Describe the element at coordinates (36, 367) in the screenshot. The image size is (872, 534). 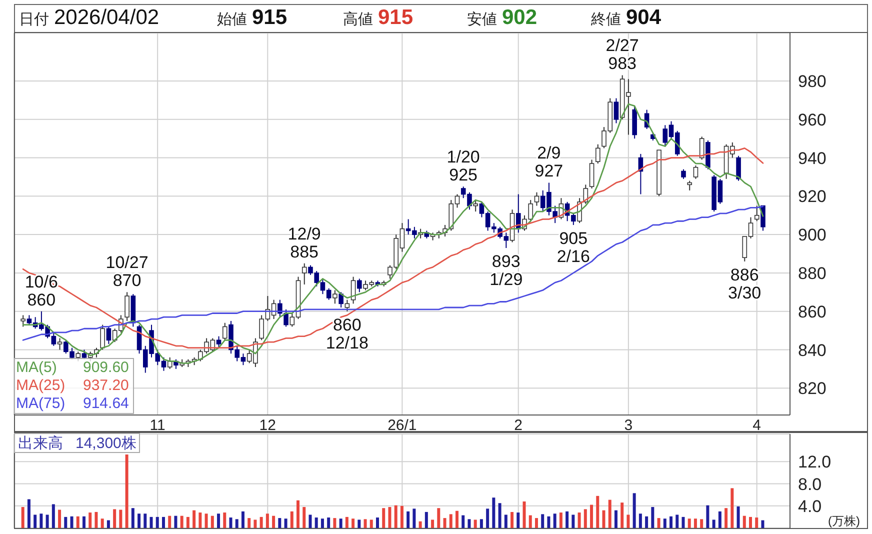
I see `series-label: MA(5)` at that location.